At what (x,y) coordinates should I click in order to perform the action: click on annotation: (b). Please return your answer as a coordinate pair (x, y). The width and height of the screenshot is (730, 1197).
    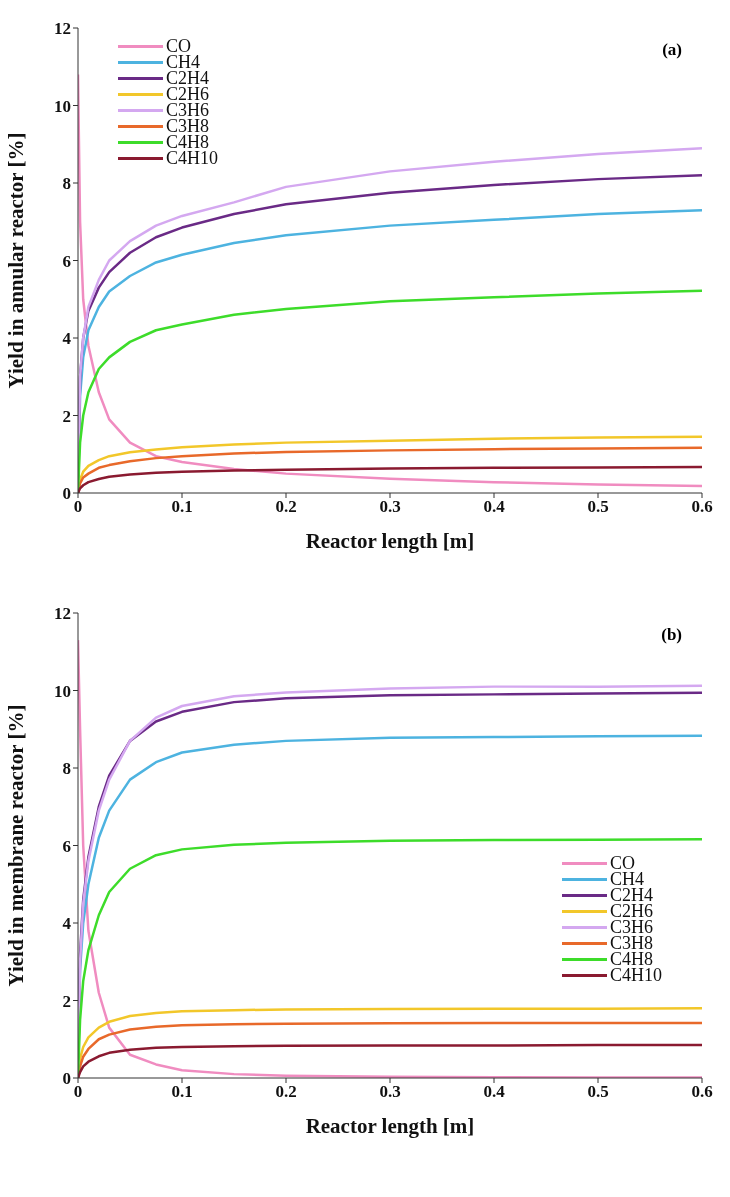
    Looking at the image, I should click on (671, 635).